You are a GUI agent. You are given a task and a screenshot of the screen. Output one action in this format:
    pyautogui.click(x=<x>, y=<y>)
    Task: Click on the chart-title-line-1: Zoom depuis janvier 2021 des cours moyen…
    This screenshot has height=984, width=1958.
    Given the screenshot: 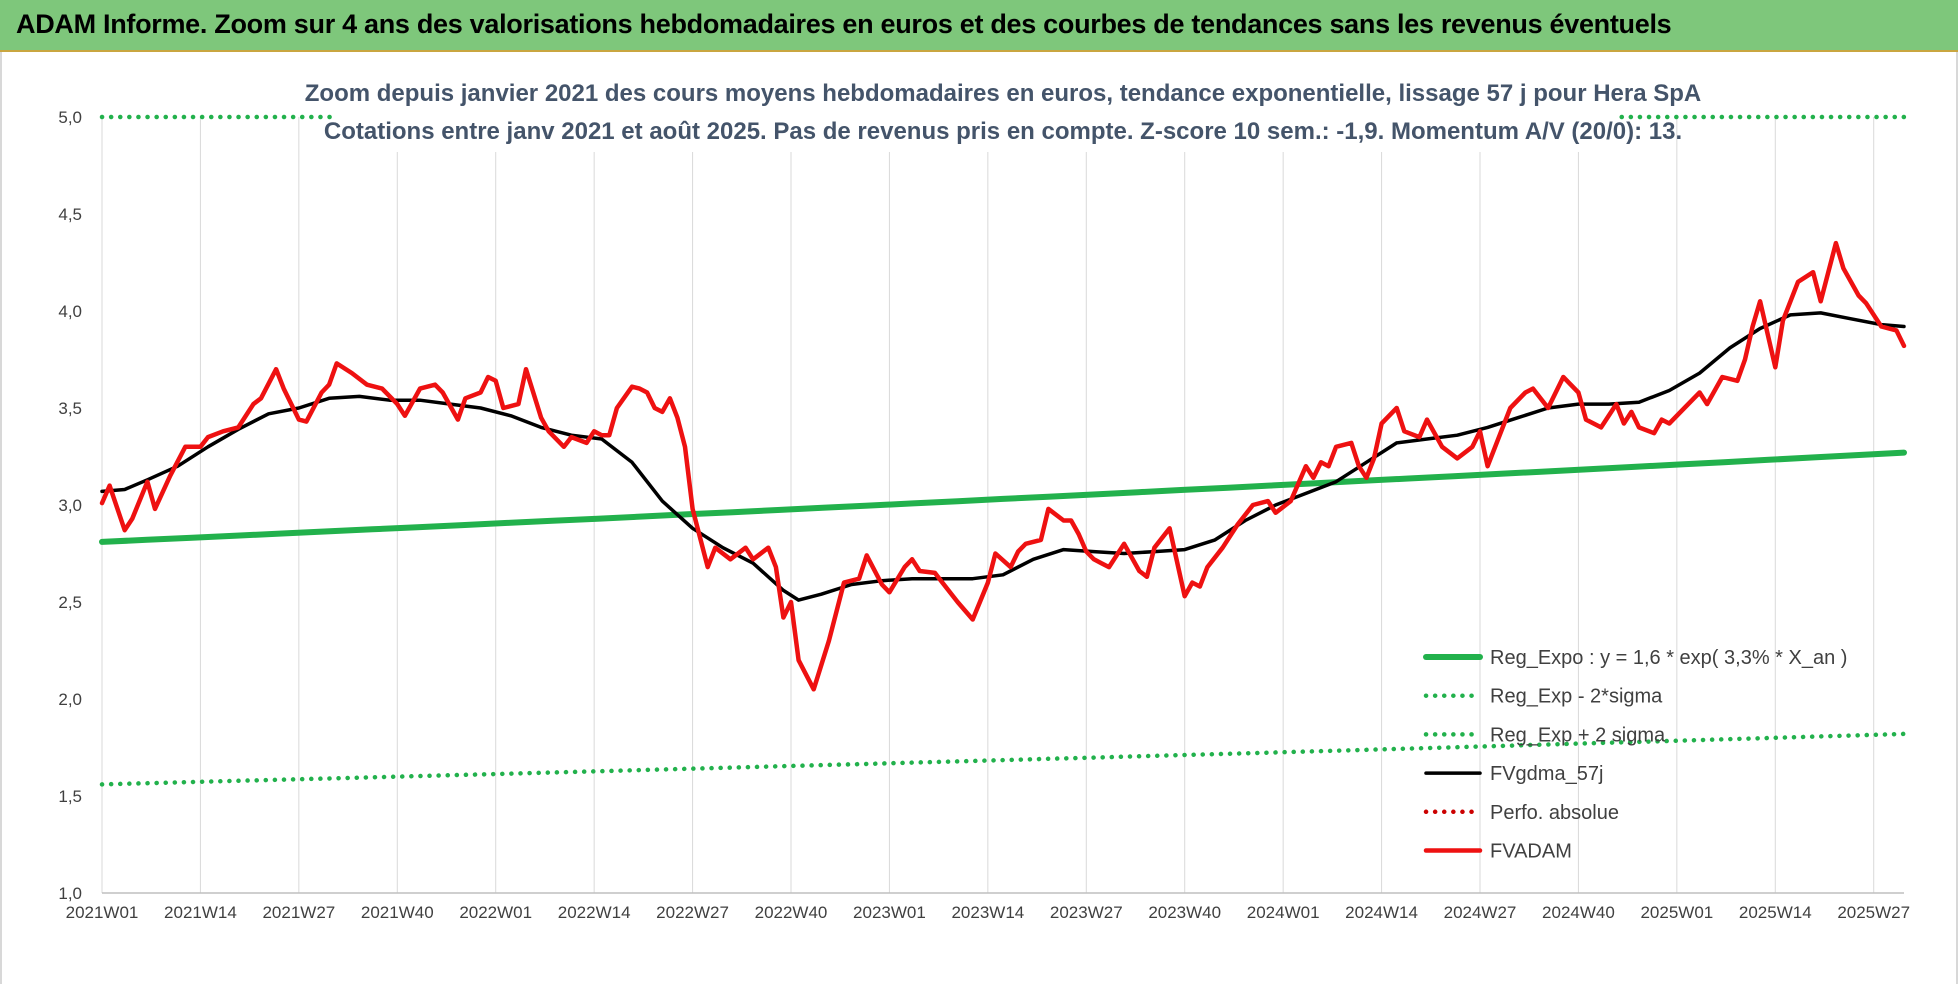 What is the action you would take?
    pyautogui.click(x=1003, y=93)
    